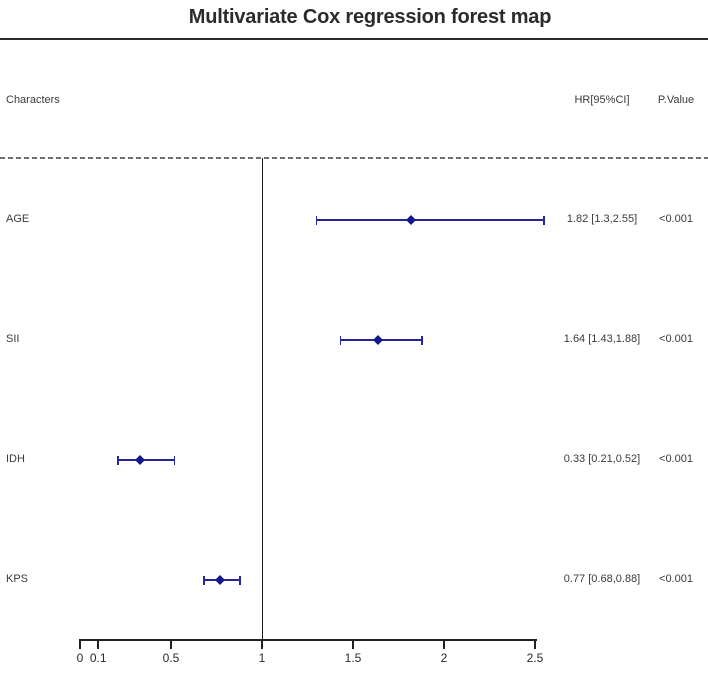 The image size is (708, 674). Describe the element at coordinates (33, 100) in the screenshot. I see `column-header-characters: Characters` at that location.